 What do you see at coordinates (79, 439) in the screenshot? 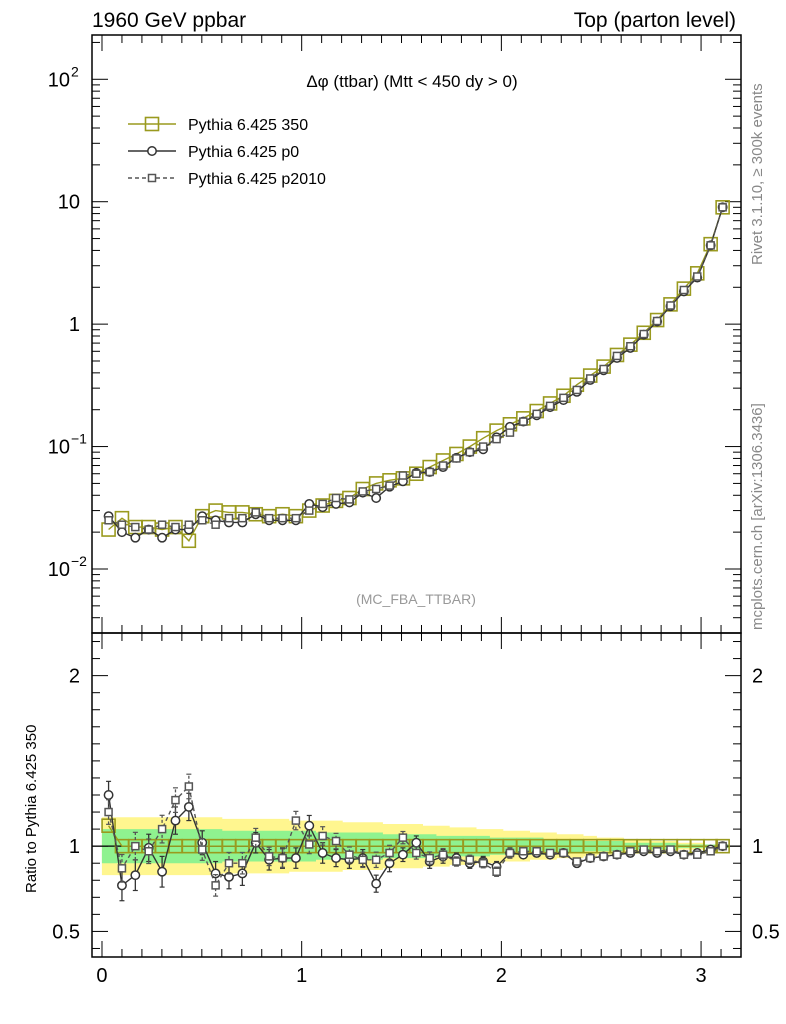
I see `y-tick-exponent: −1` at bounding box center [79, 439].